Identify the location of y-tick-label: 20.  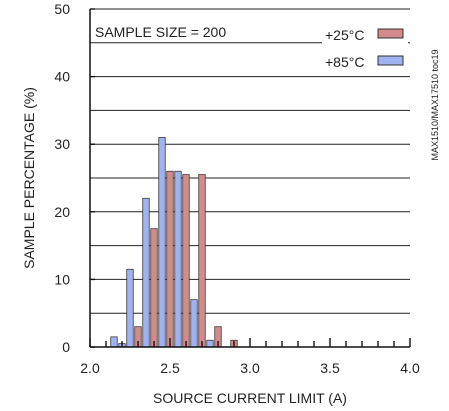
(62, 212).